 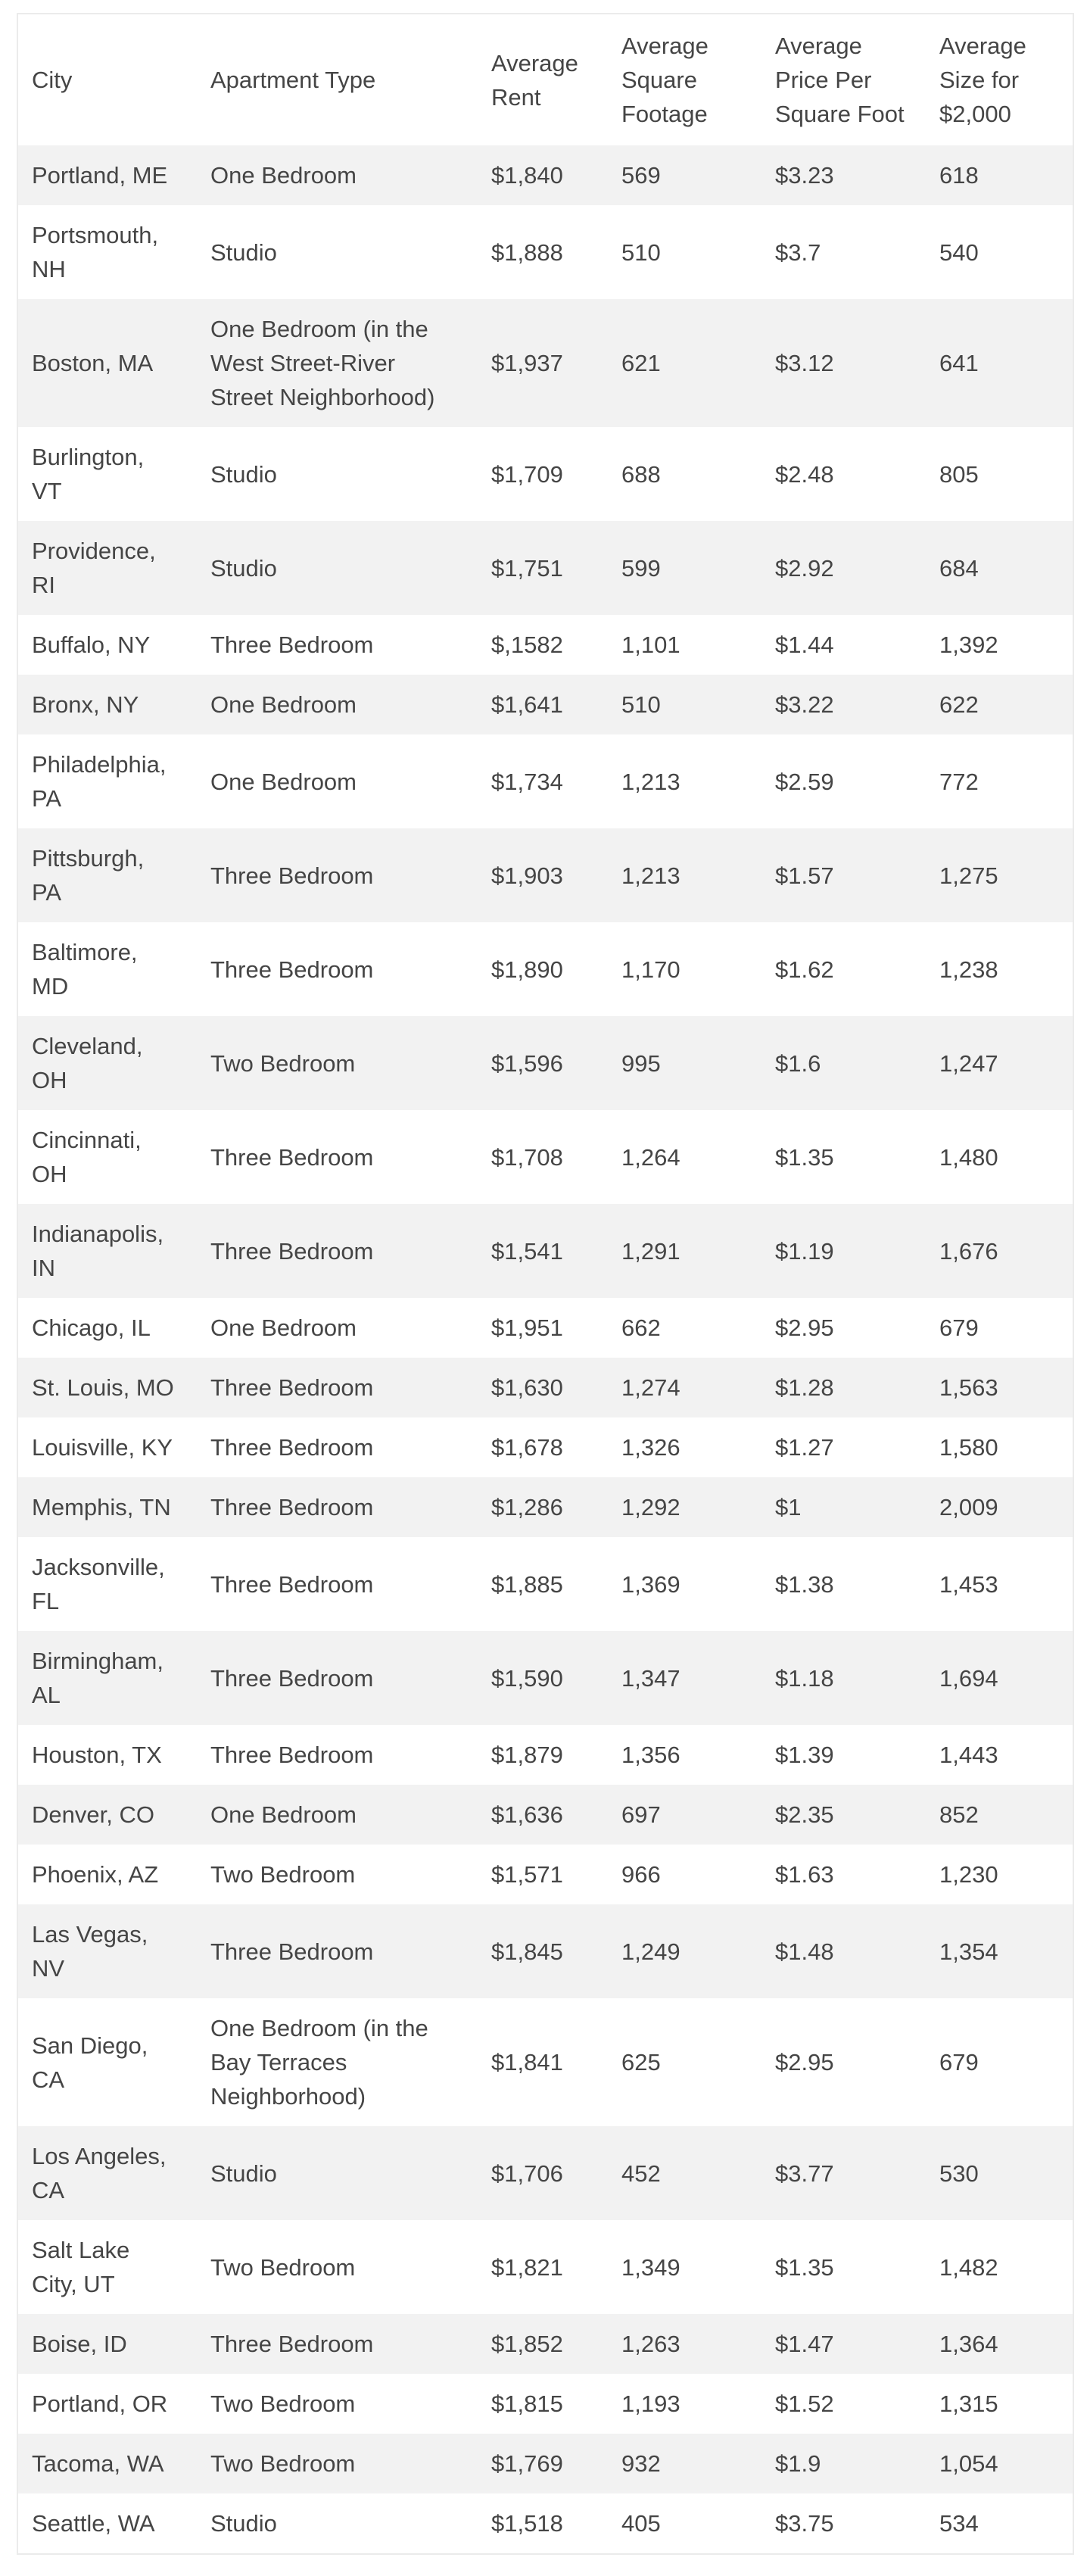 I want to click on cell-average-size-for-2000: 1,580, so click(x=968, y=1447).